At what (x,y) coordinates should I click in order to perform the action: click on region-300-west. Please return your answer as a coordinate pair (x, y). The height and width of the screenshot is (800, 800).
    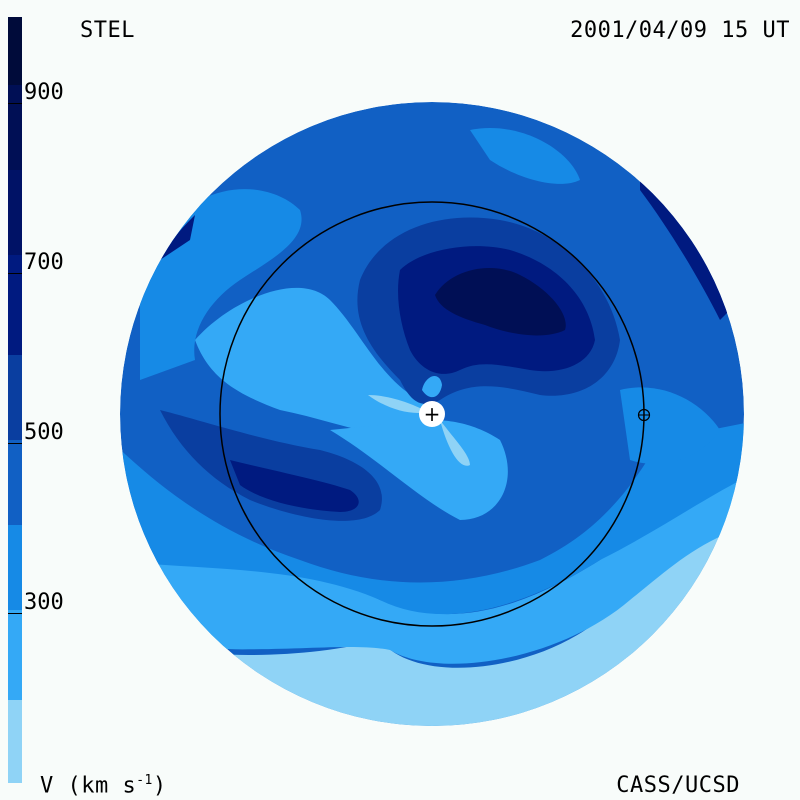
    Looking at the image, I should click on (315, 363).